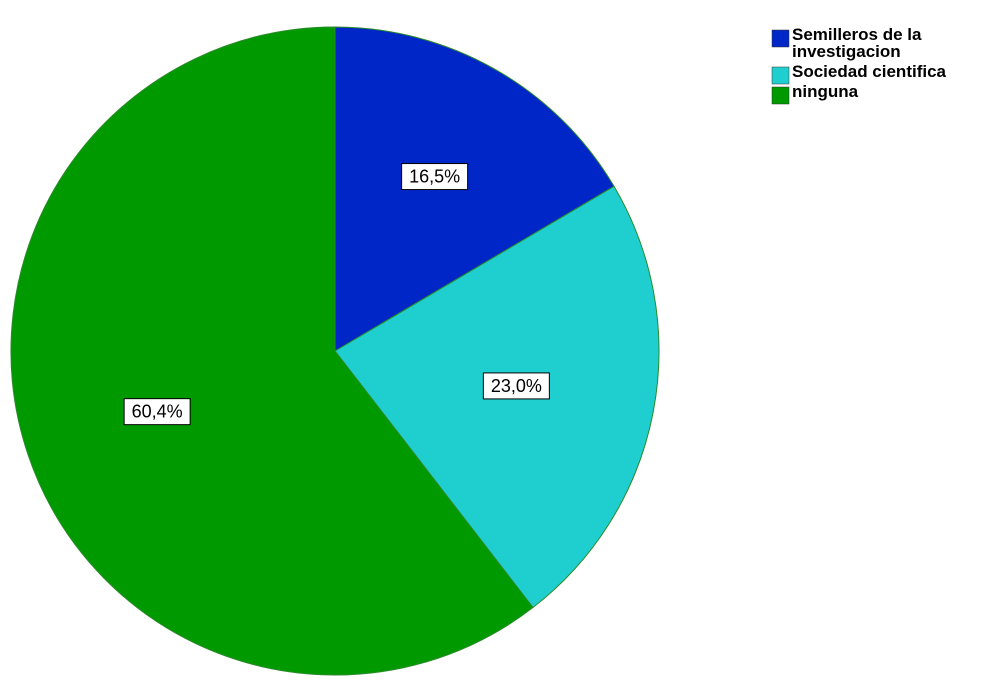 This screenshot has height=687, width=992. I want to click on data-label-2: 23,0%, so click(516, 386).